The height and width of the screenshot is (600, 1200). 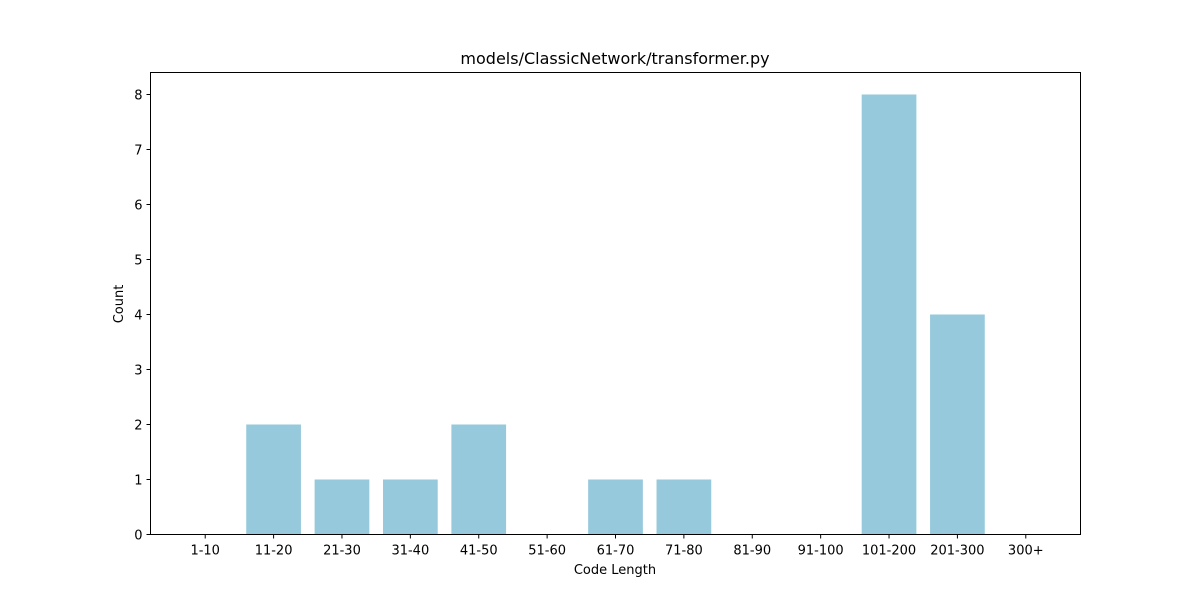 What do you see at coordinates (410, 551) in the screenshot?
I see `x-tick-label: 31-40` at bounding box center [410, 551].